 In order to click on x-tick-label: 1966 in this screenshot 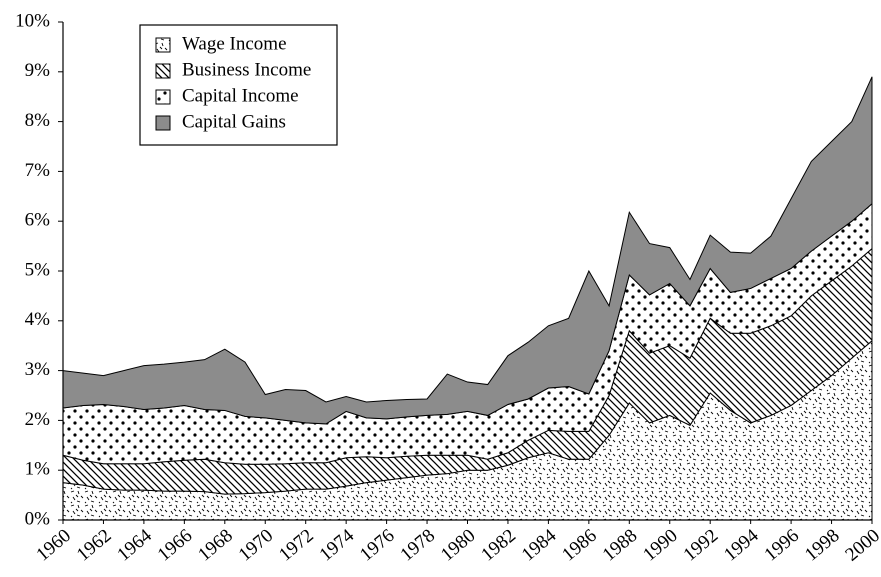, I will do `click(175, 545)`.